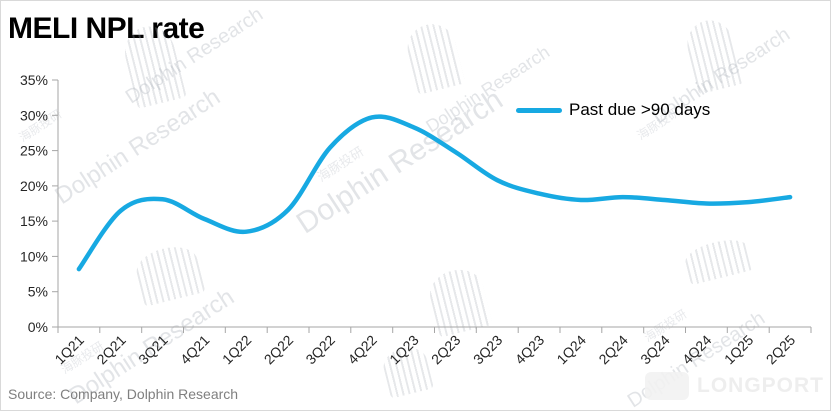 The image size is (831, 411). What do you see at coordinates (404, 350) in the screenshot?
I see `x-axis-label: 1Q23` at bounding box center [404, 350].